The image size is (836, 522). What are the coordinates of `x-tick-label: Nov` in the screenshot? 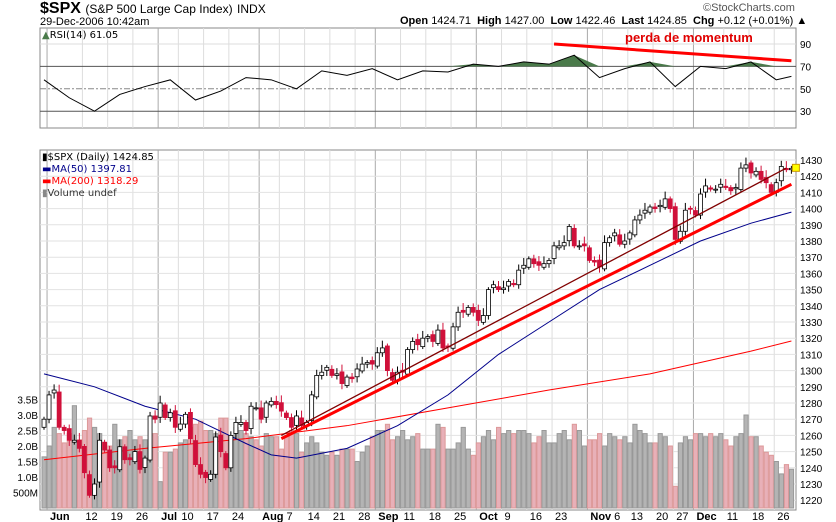 It's located at (601, 516).